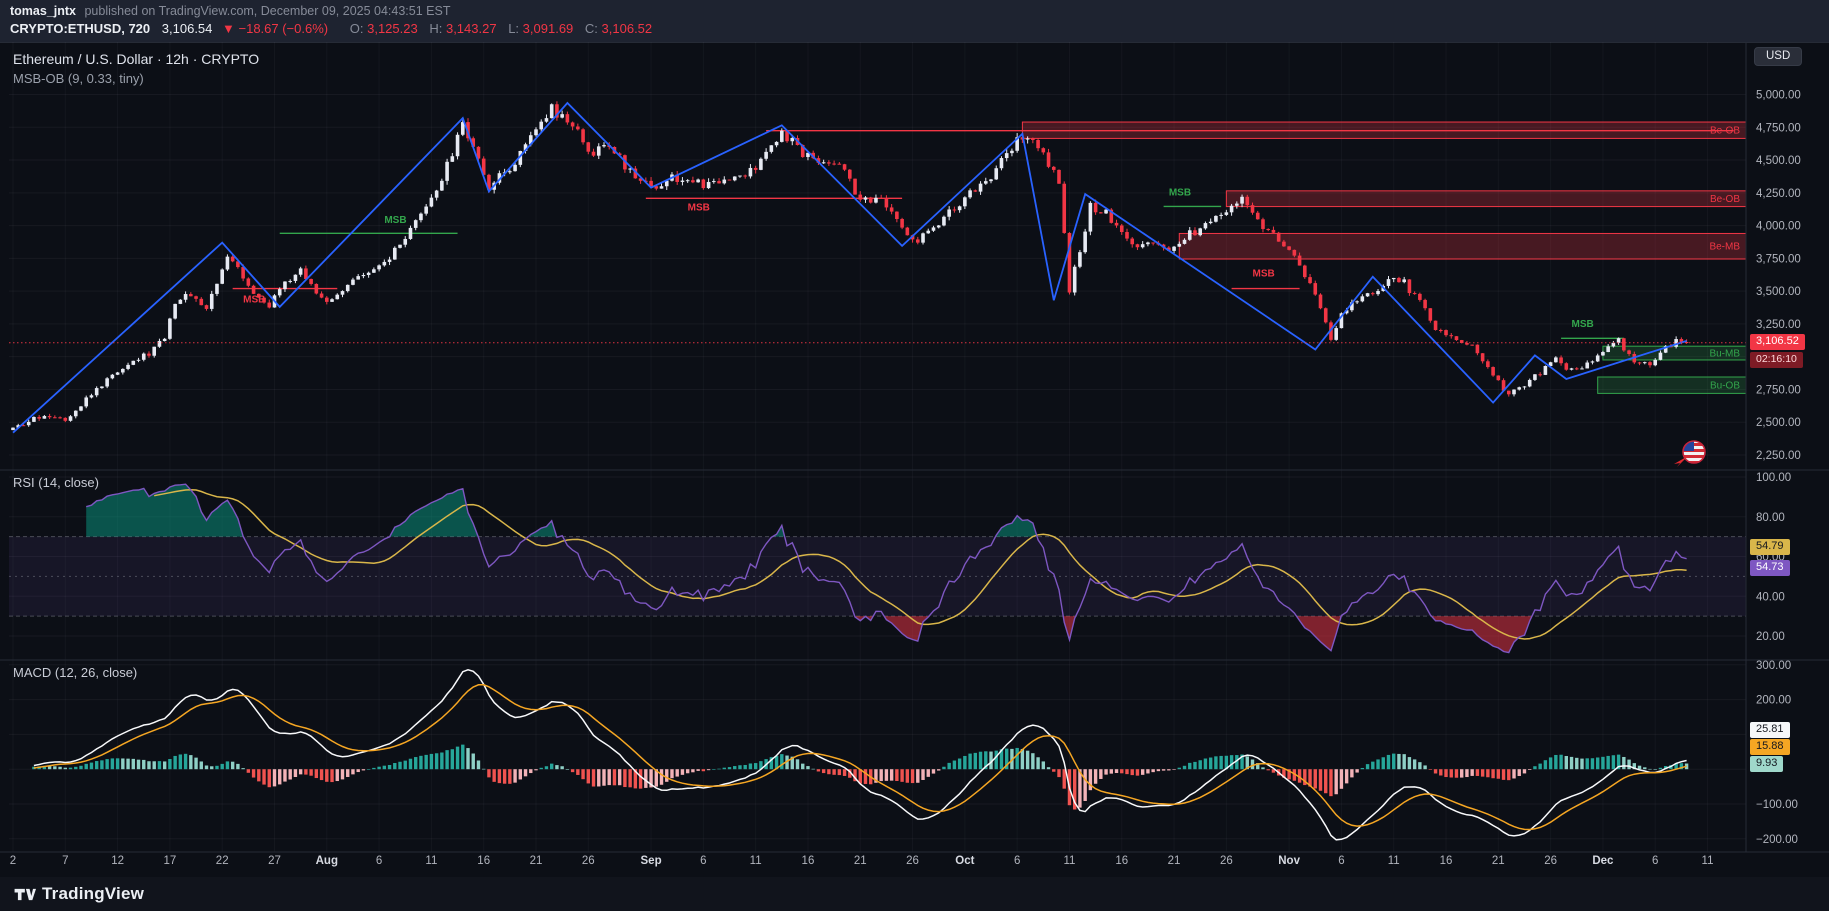  I want to click on msb-ob-indicator-title: MSB-OB (9, 0.33, tiny), so click(78, 78).